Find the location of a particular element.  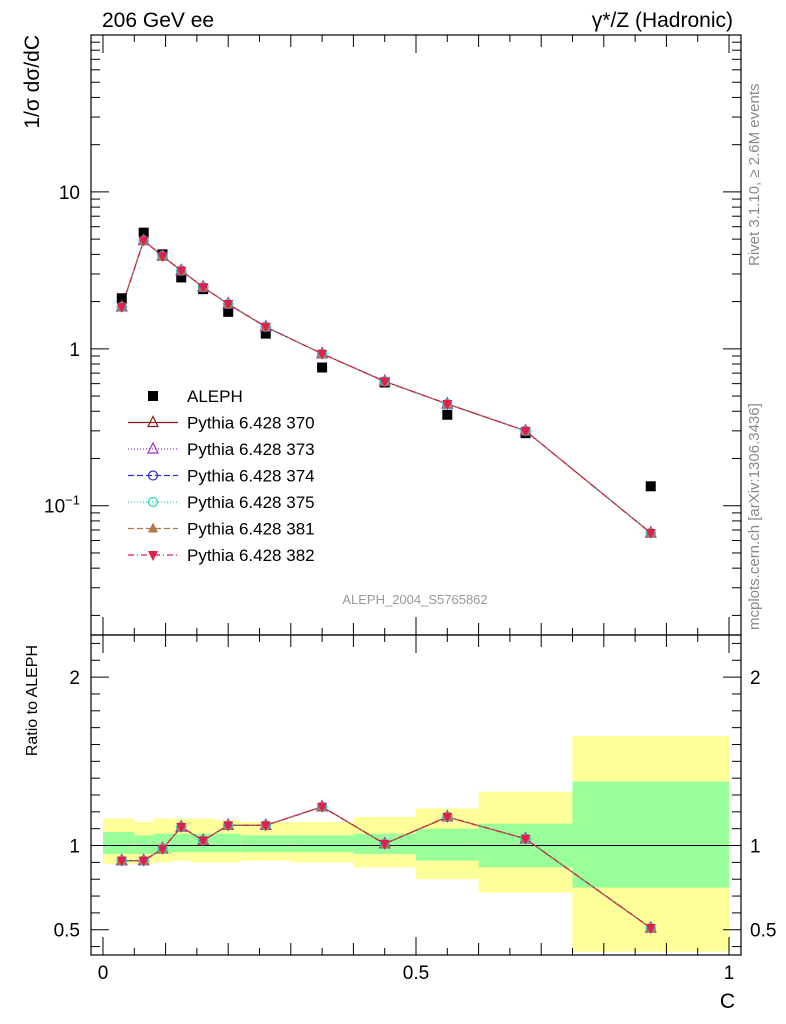

x-tick-label: 1 is located at coordinates (729, 973).